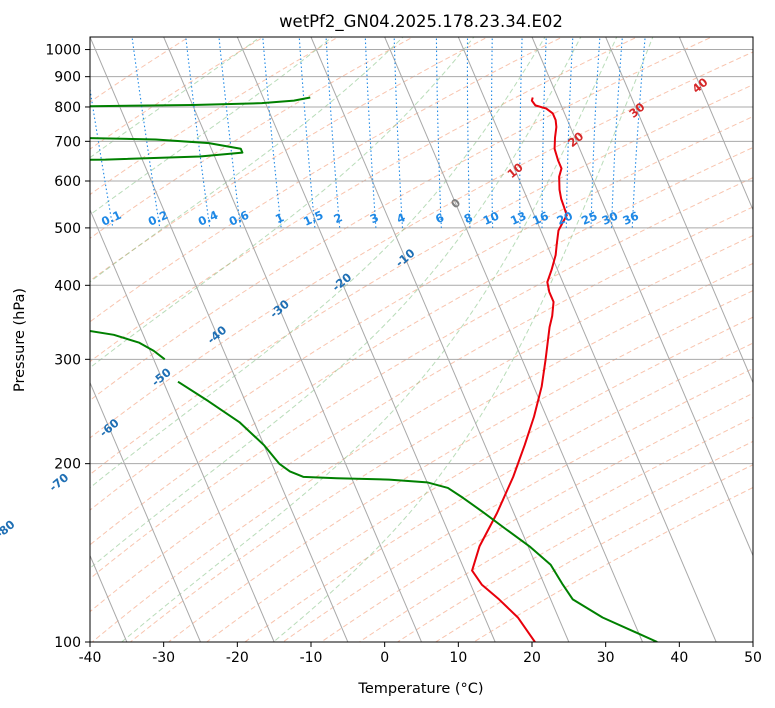 This screenshot has width=775, height=708. Describe the element at coordinates (468, 218) in the screenshot. I see `mixing-ratio-label: 8` at that location.